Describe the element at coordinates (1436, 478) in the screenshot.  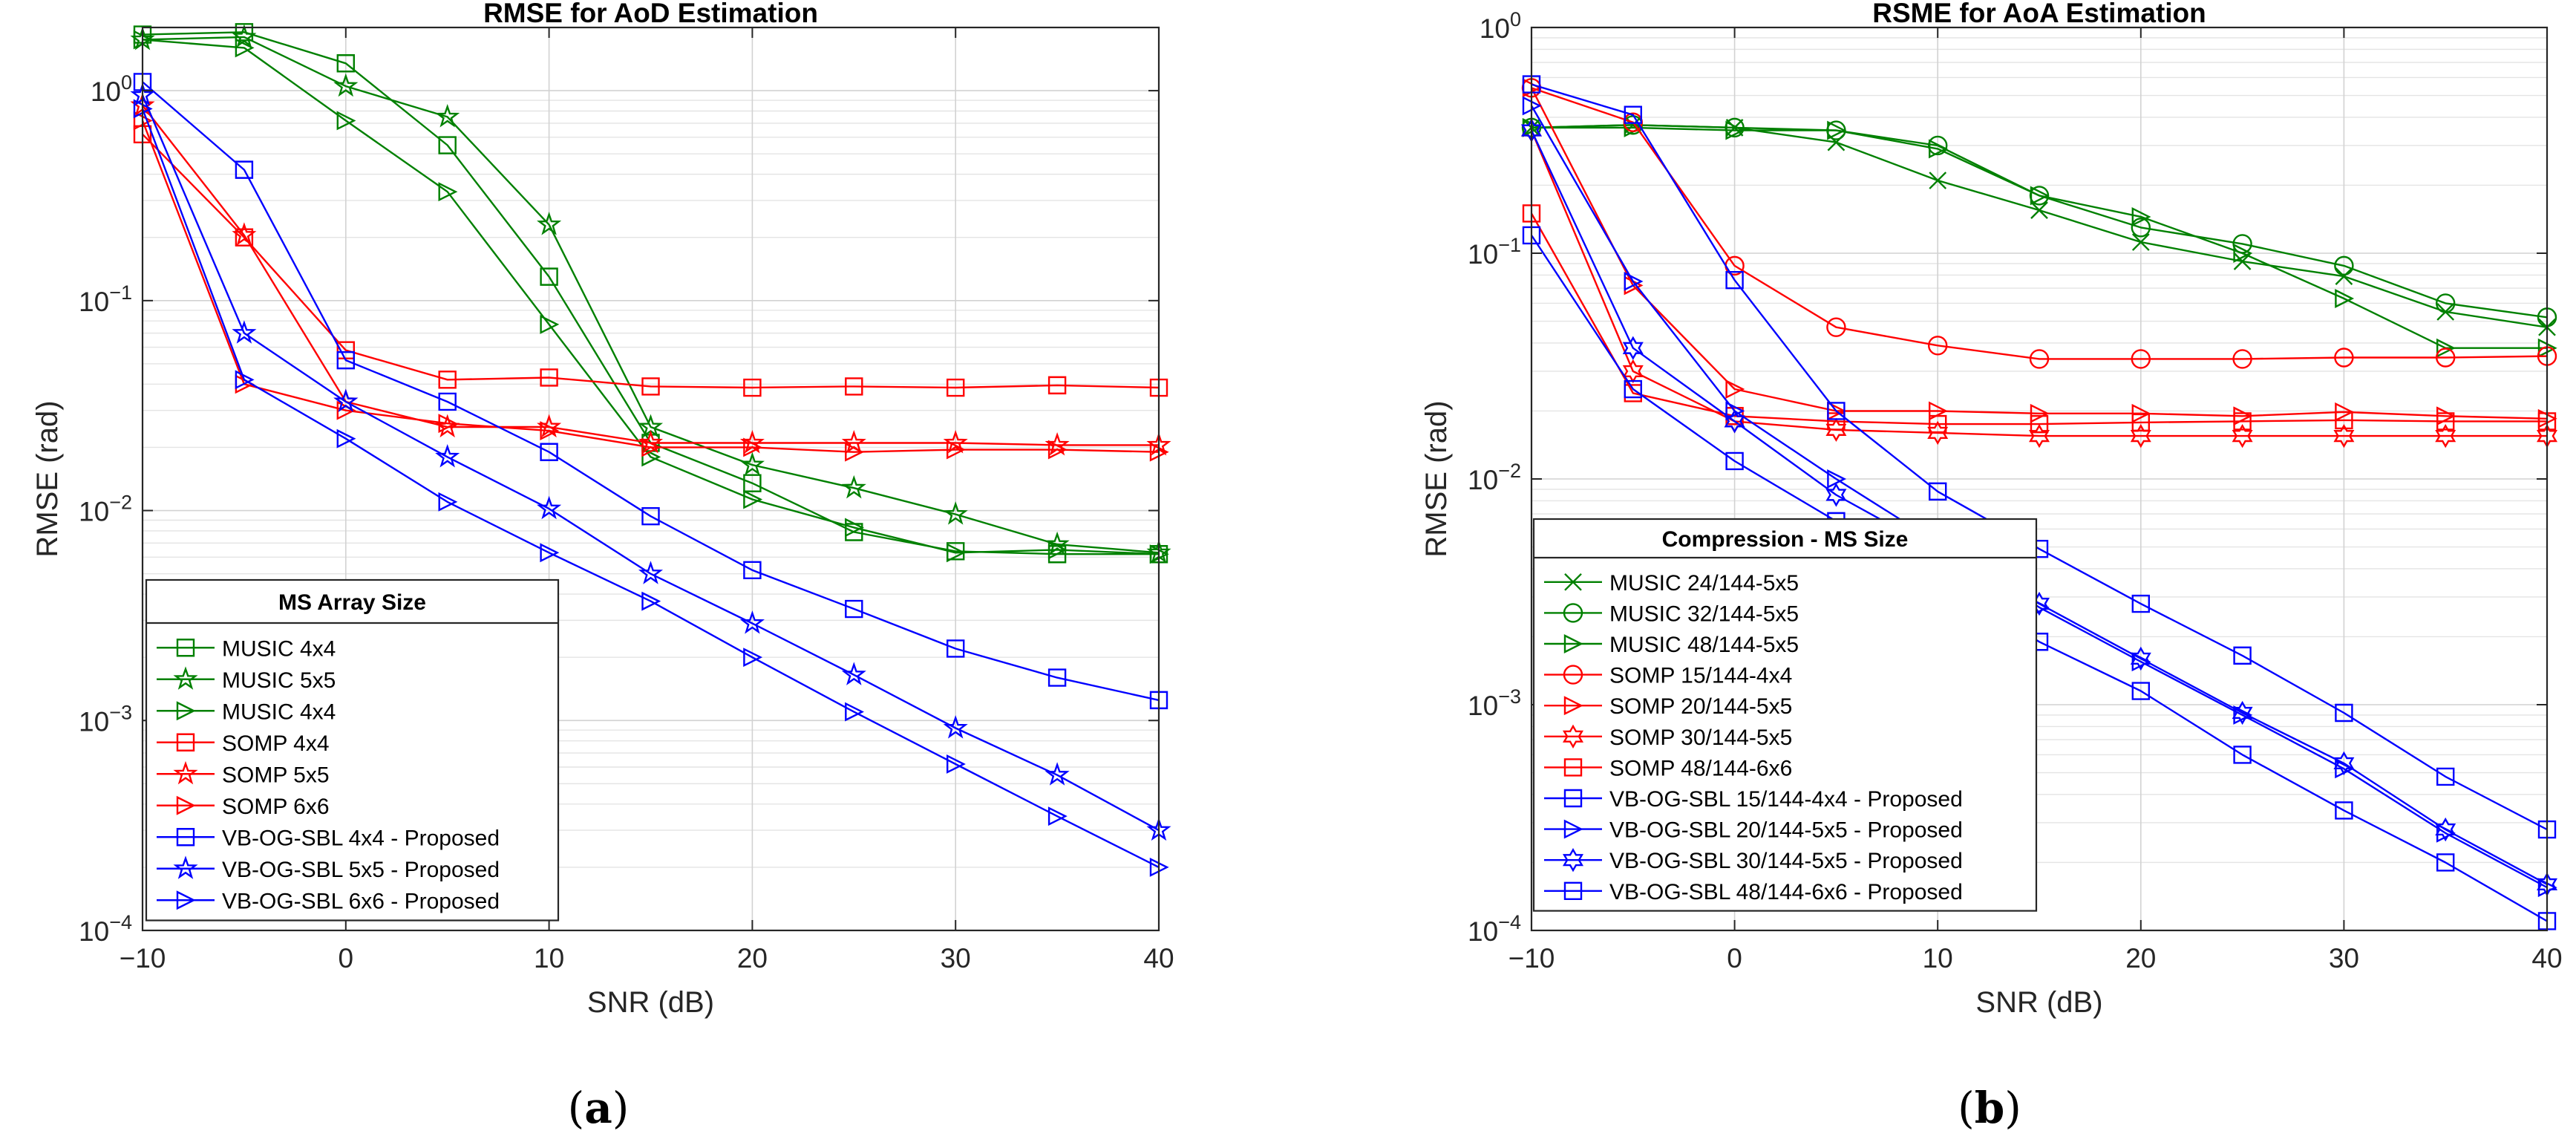
I see `y-axis-label: RMSE (rad)` at that location.